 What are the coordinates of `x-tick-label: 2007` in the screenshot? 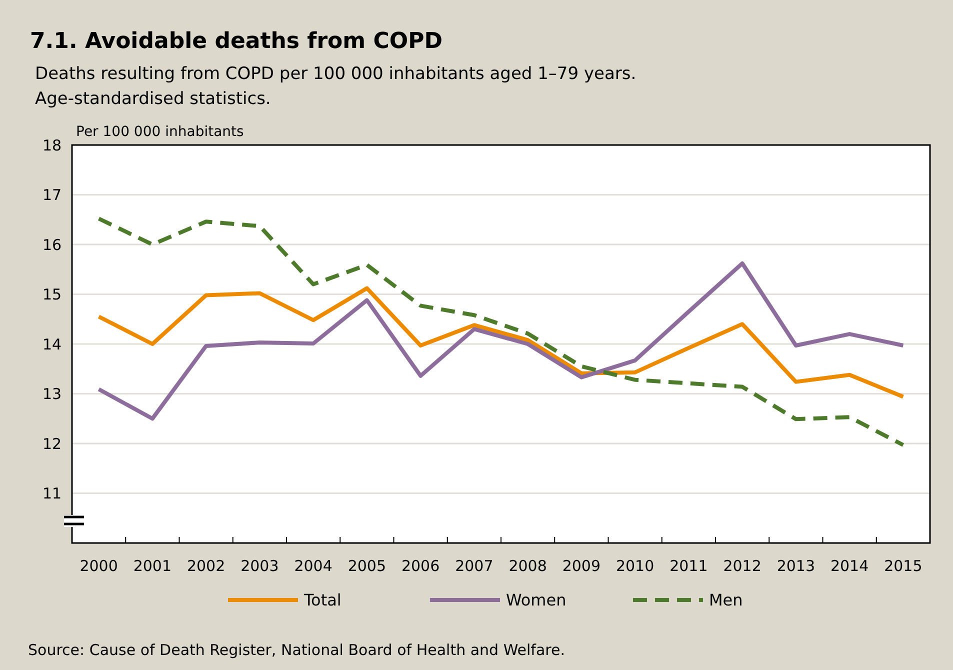 It's located at (474, 566).